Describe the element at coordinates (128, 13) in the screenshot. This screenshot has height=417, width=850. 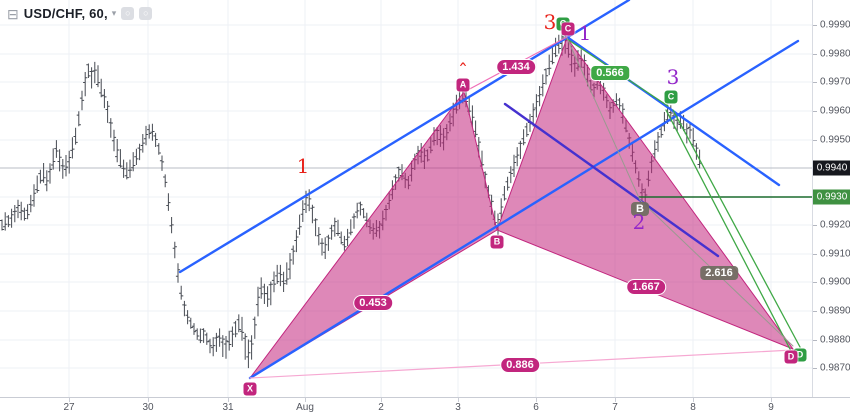
I see `snapshot-icon: ○` at that location.